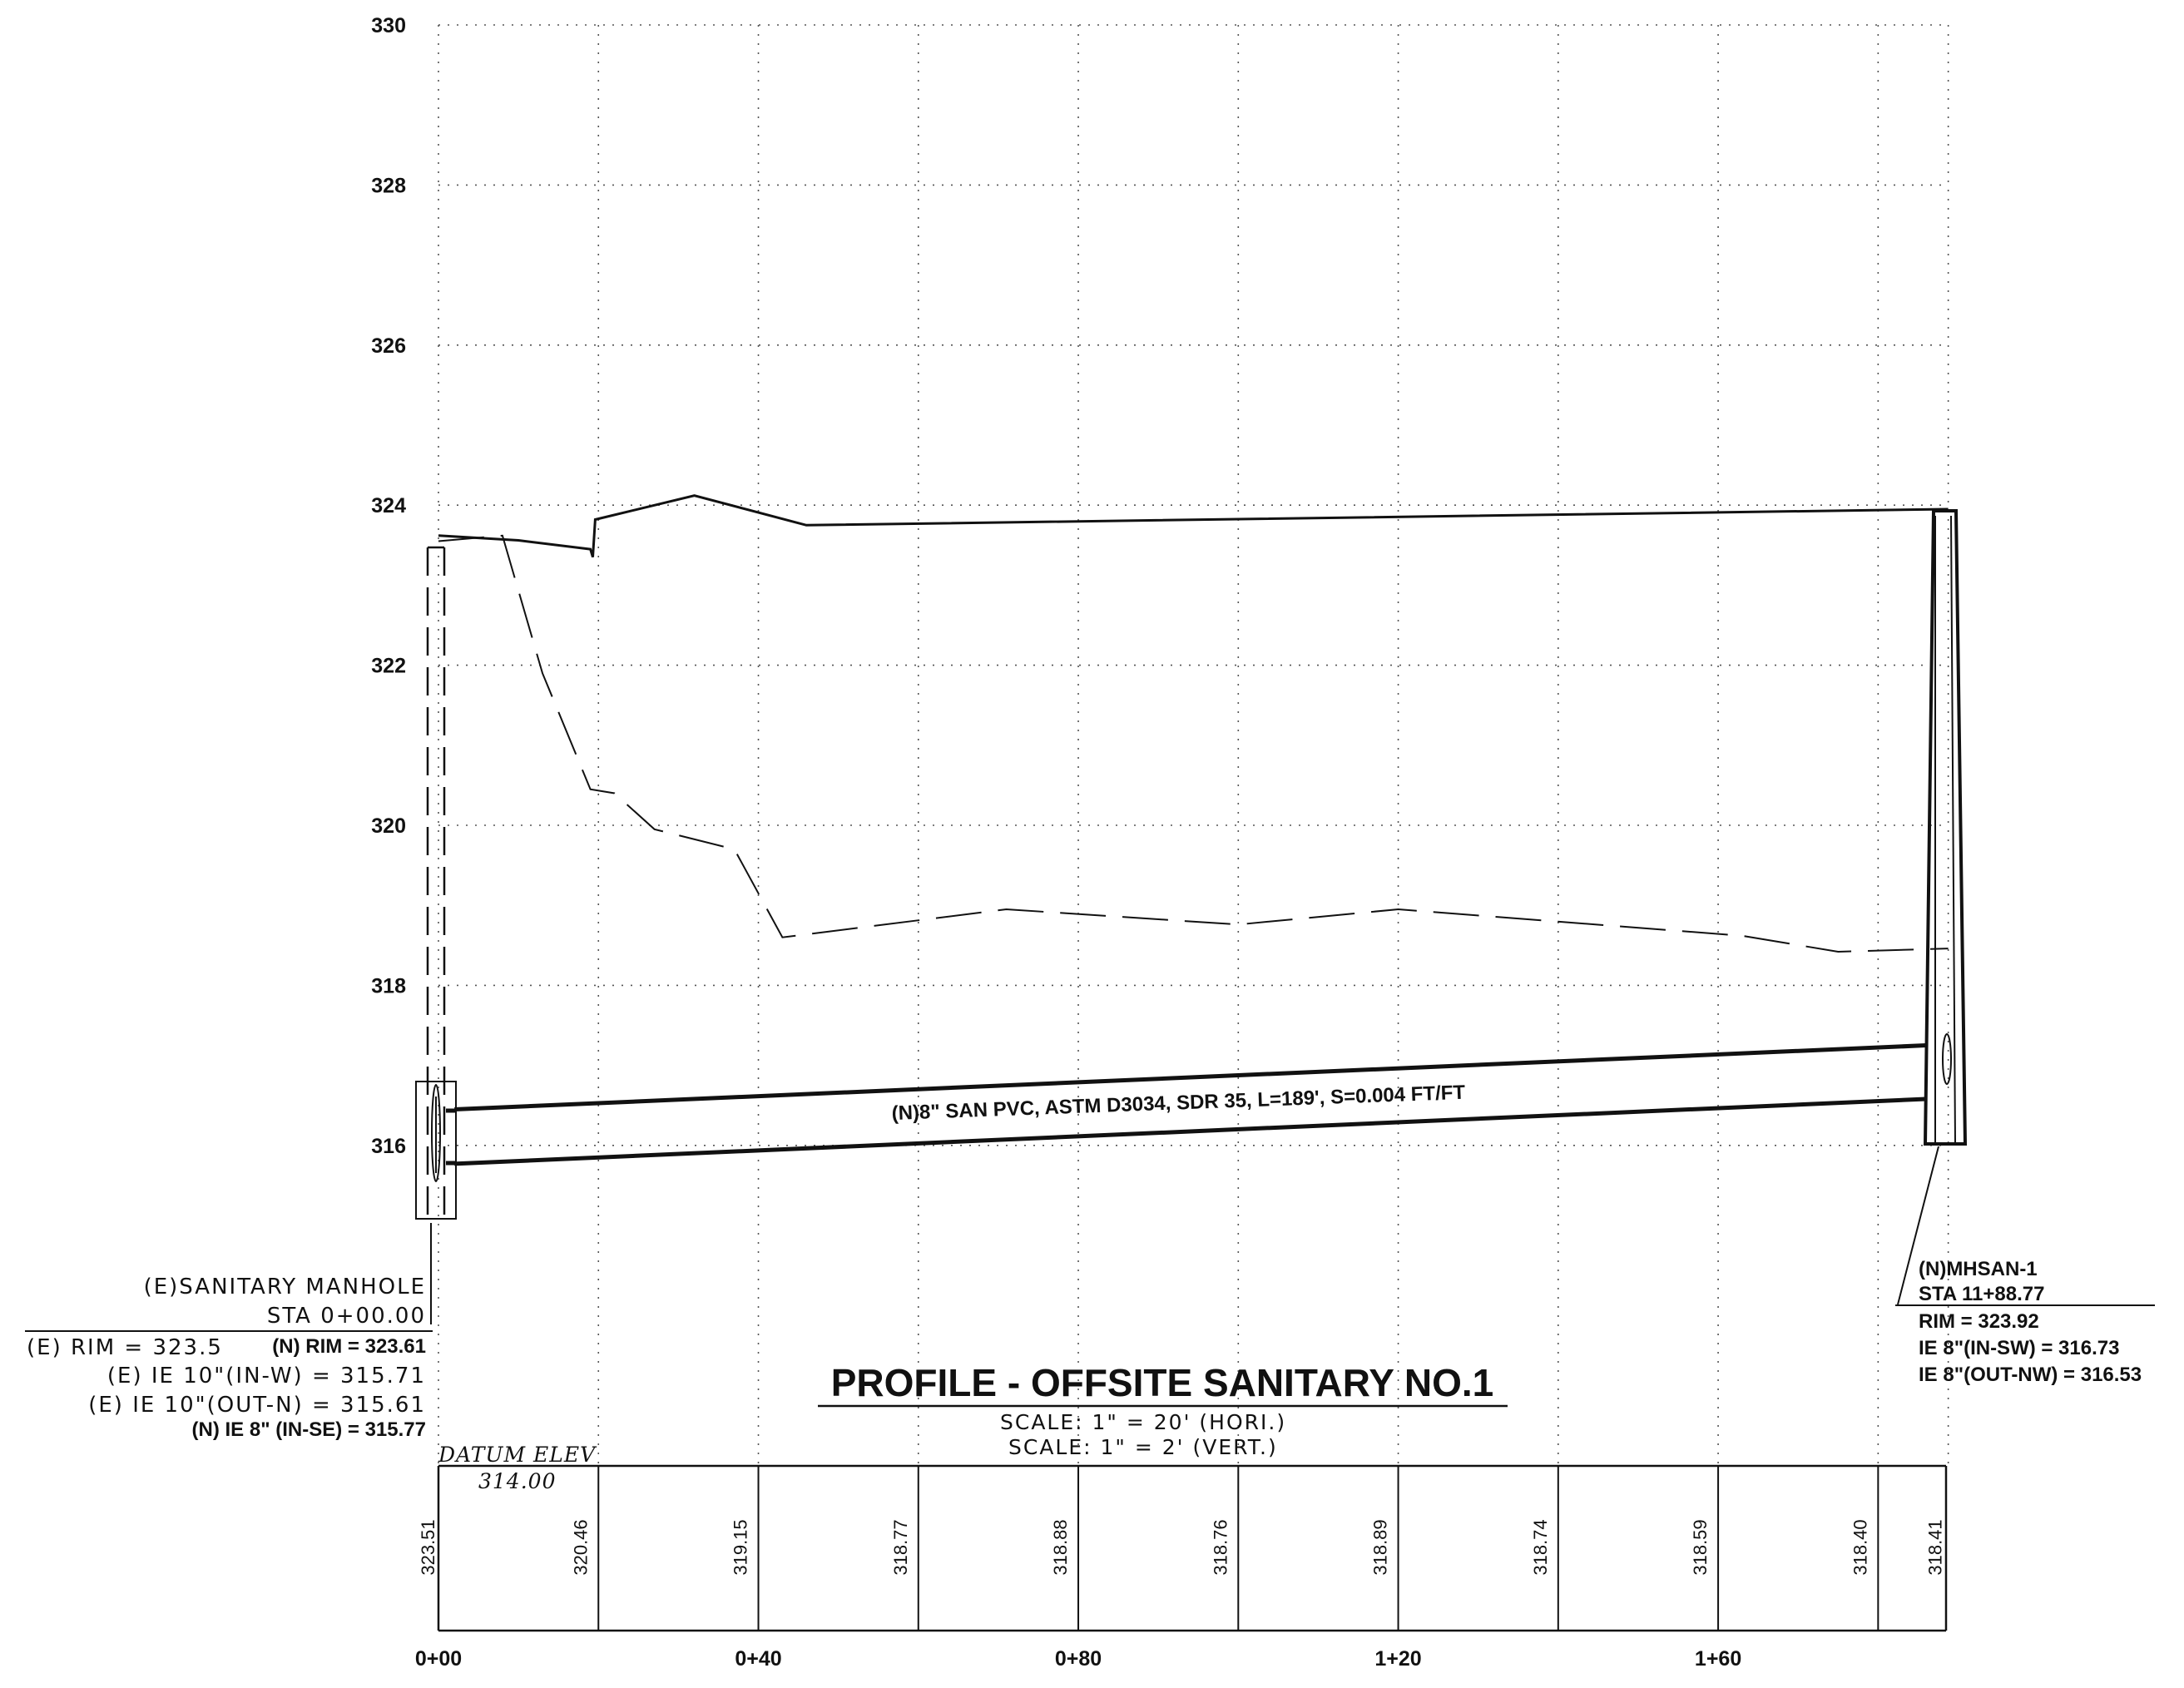  What do you see at coordinates (309, 1429) in the screenshot?
I see `left-mh-ie-in-se: (N) IE 8" (IN-SE) = 315.77` at bounding box center [309, 1429].